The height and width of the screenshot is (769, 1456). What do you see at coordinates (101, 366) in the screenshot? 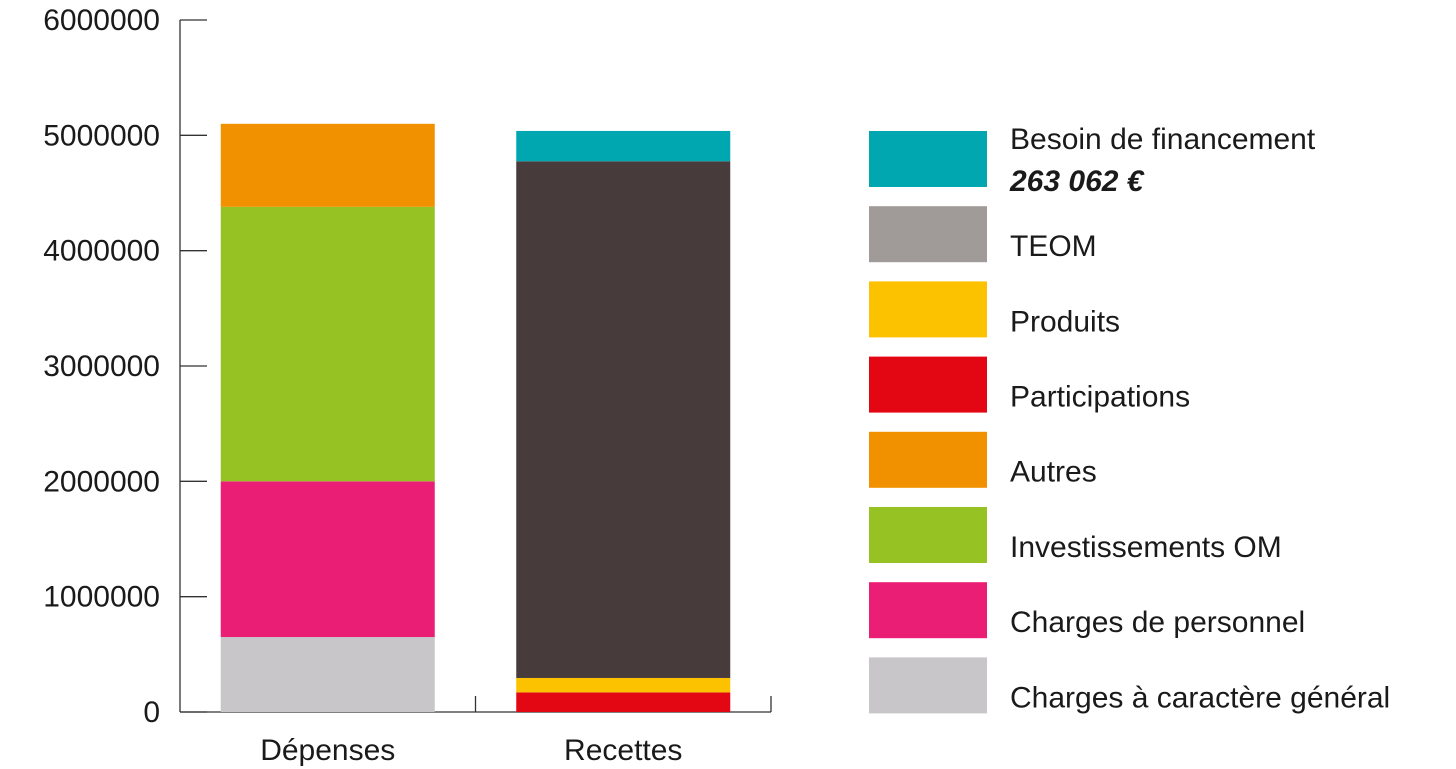
I see `y-tick-label: 3000000` at bounding box center [101, 366].